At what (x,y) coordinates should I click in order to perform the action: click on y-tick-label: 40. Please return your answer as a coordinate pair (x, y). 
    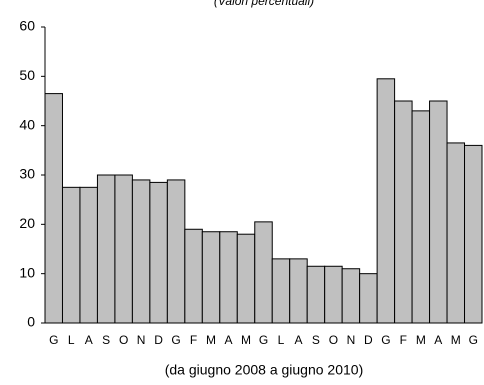
    Looking at the image, I should click on (27, 124).